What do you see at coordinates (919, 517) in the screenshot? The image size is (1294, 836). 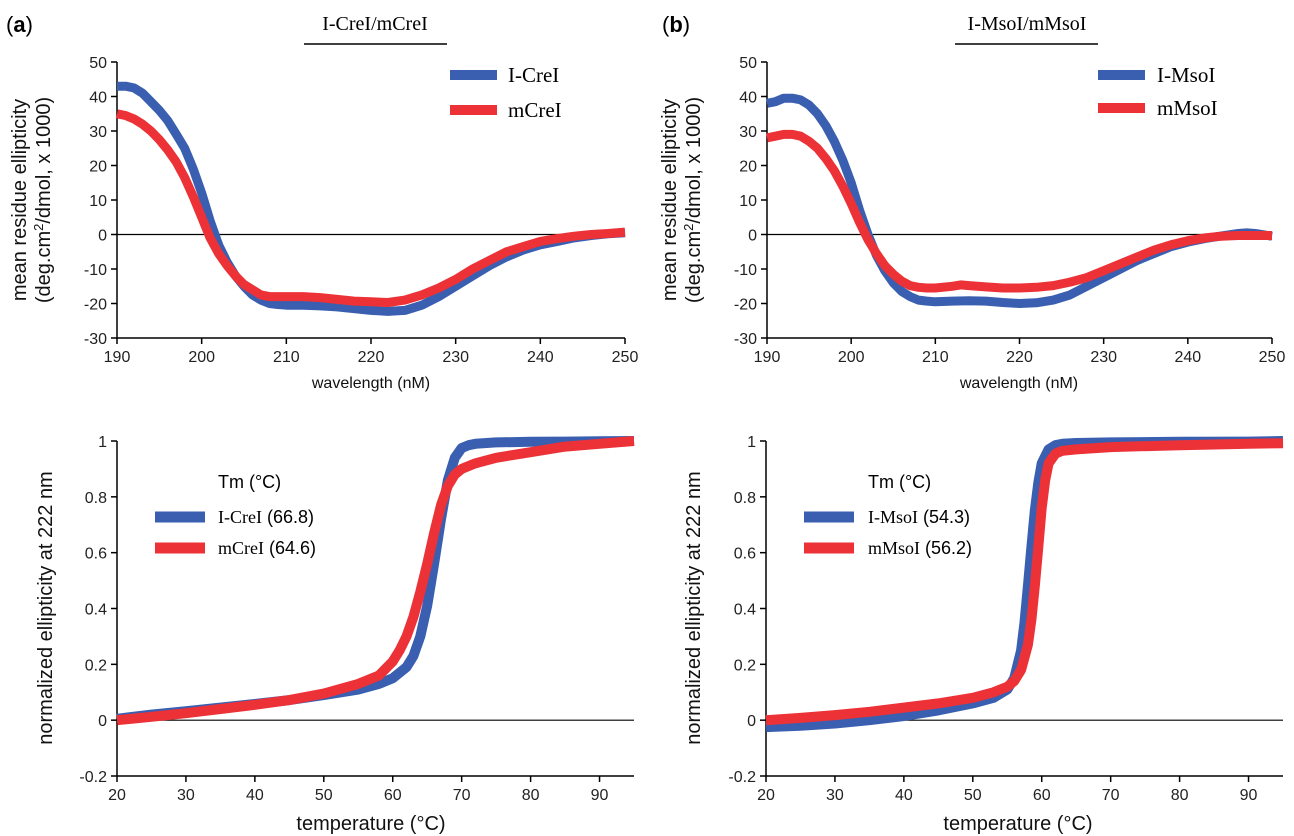 I see `legend-label-i-msoi: I-MsoI (54.3)` at bounding box center [919, 517].